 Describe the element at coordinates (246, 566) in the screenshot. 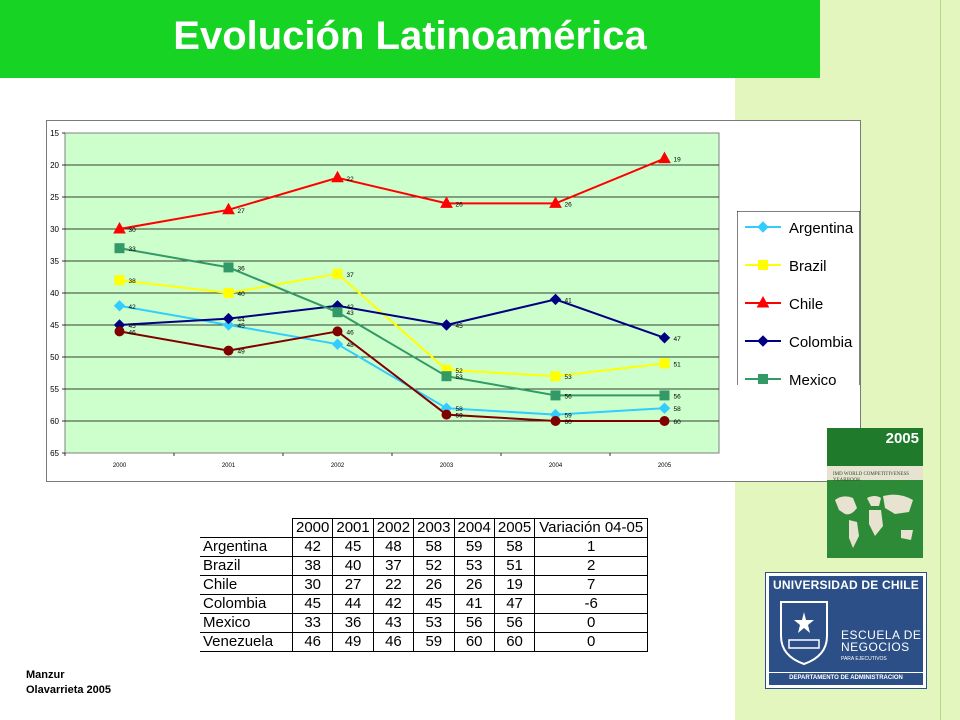

I see `table-country-cell: Brazil` at that location.